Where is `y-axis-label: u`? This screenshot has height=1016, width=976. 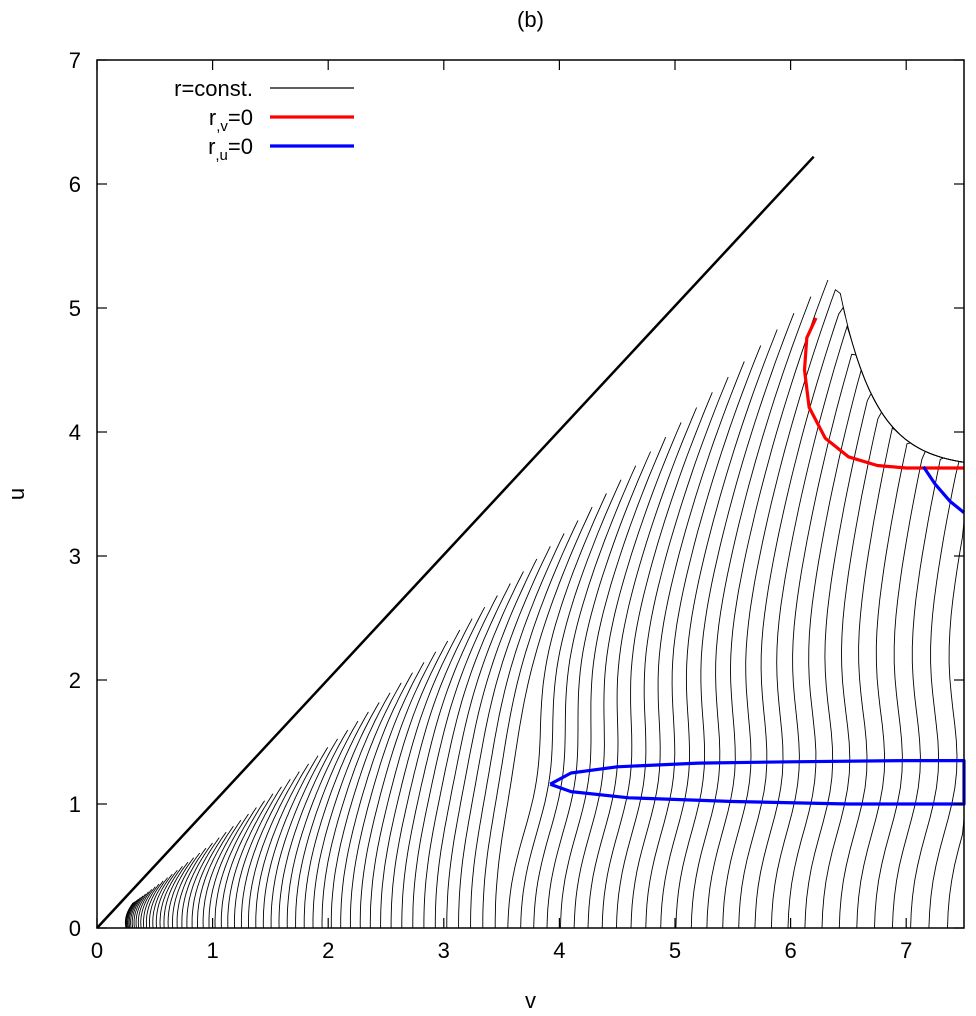 y-axis-label: u is located at coordinates (16, 494).